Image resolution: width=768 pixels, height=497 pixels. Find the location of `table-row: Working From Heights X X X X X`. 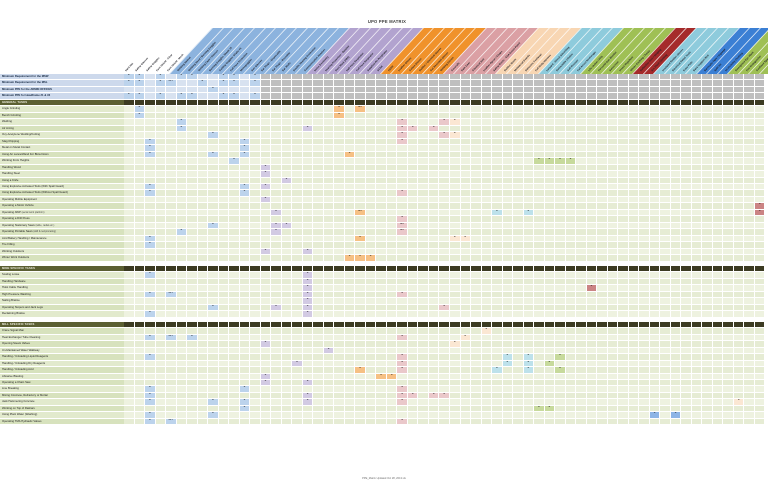

table-row: Working From Heights X X X X X is located at coordinates (383, 161).